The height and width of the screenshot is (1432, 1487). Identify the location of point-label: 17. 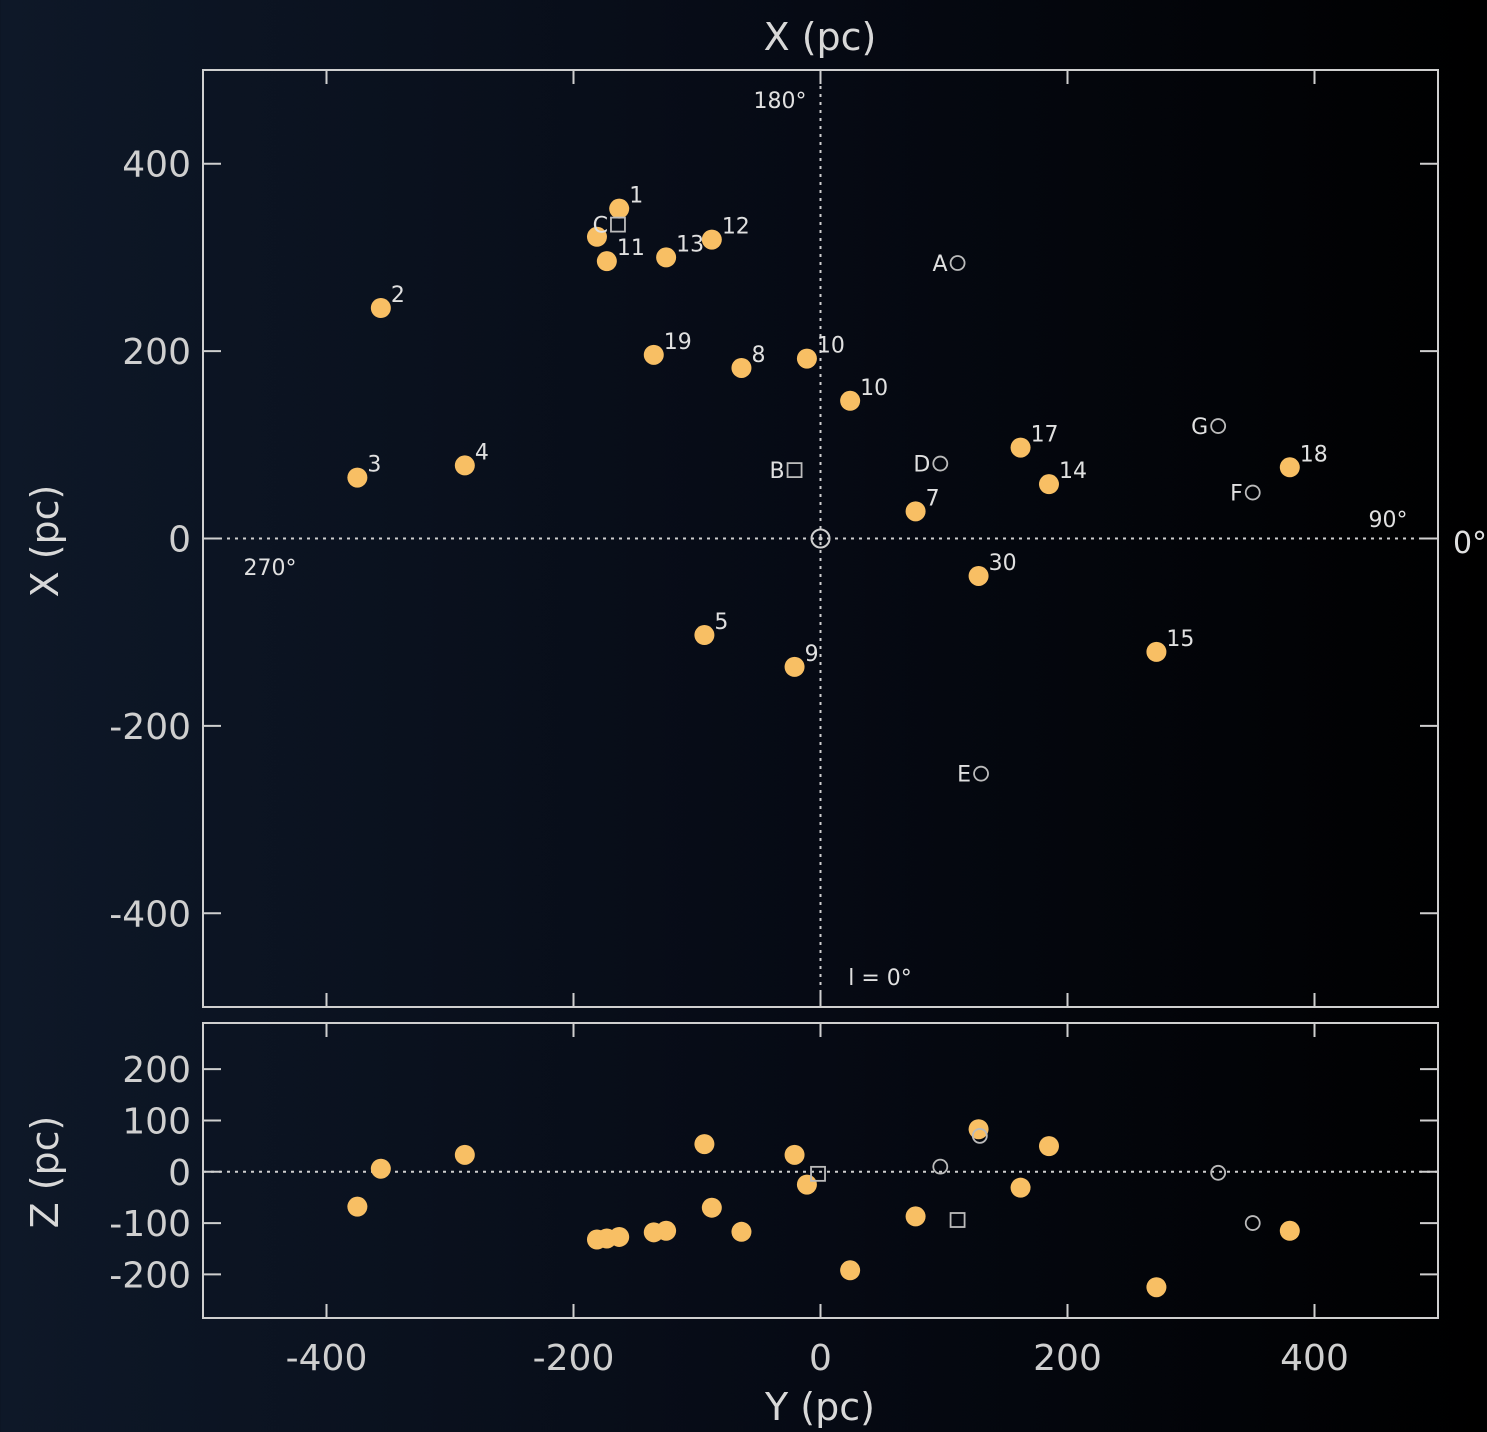
(1045, 435).